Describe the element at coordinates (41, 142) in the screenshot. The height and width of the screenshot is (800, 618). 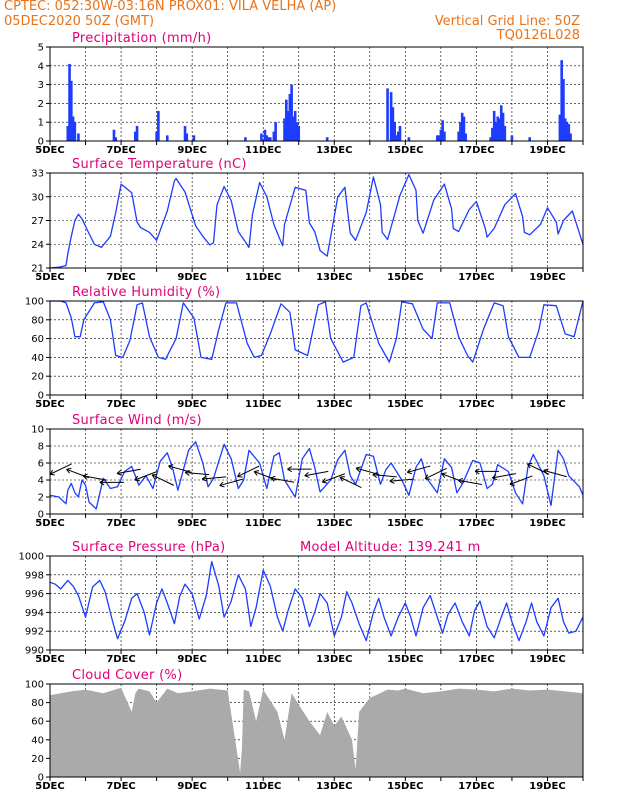
I see `y-tick-label: 0` at that location.